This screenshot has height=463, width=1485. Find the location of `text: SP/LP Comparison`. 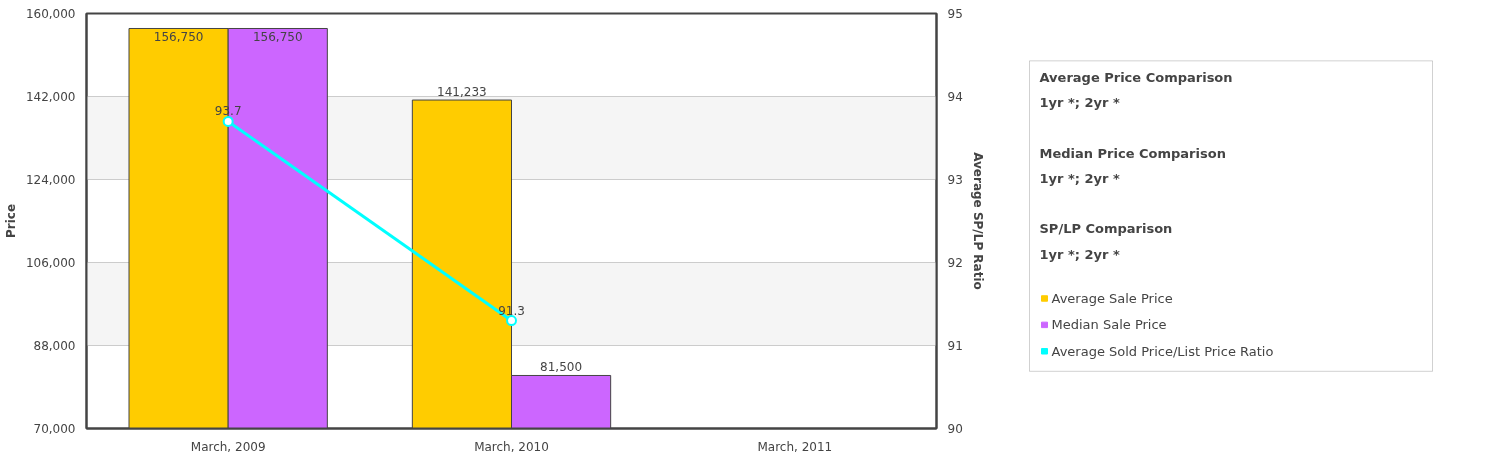

text: SP/LP Comparison is located at coordinates (1106, 229).